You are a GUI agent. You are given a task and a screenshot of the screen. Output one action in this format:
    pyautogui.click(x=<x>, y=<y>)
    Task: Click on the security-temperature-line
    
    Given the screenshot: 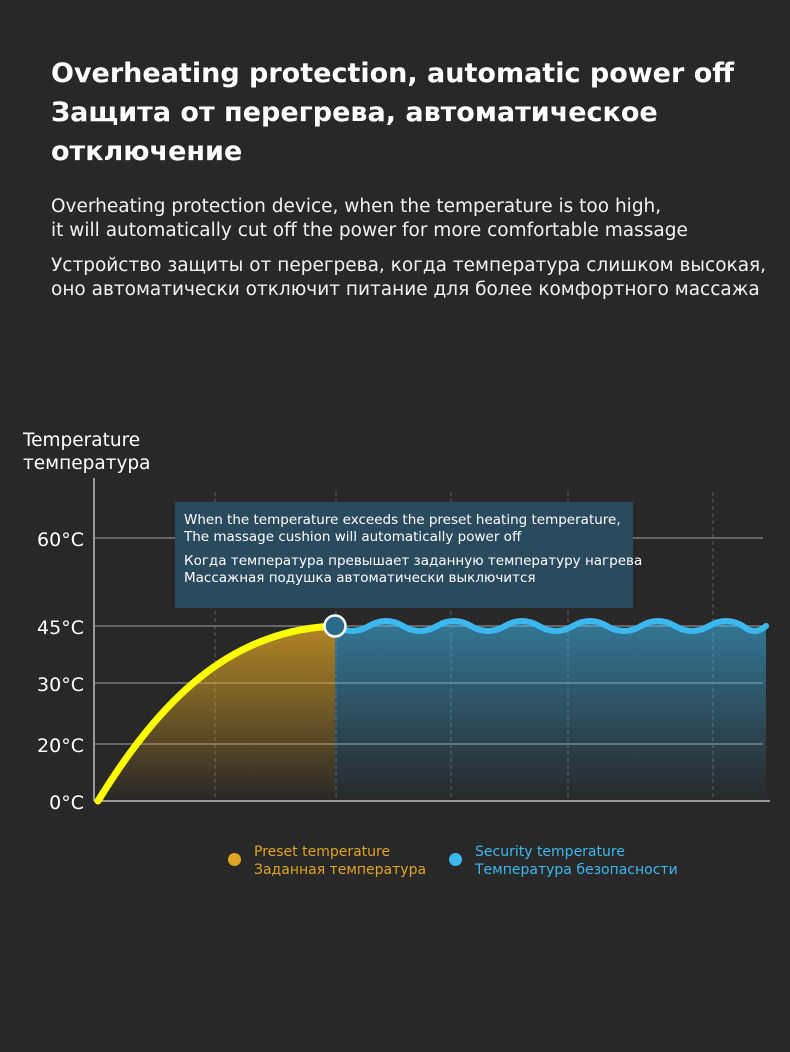 What is the action you would take?
    pyautogui.click(x=550, y=626)
    